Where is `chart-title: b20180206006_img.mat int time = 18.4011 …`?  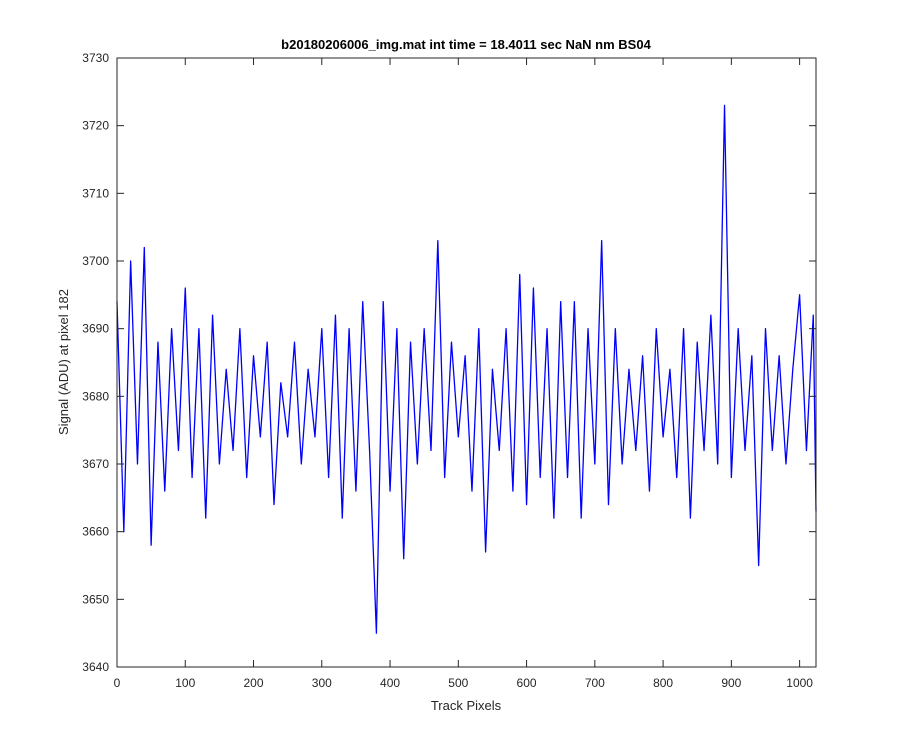 chart-title: b20180206006_img.mat int time = 18.4011 … is located at coordinates (466, 44).